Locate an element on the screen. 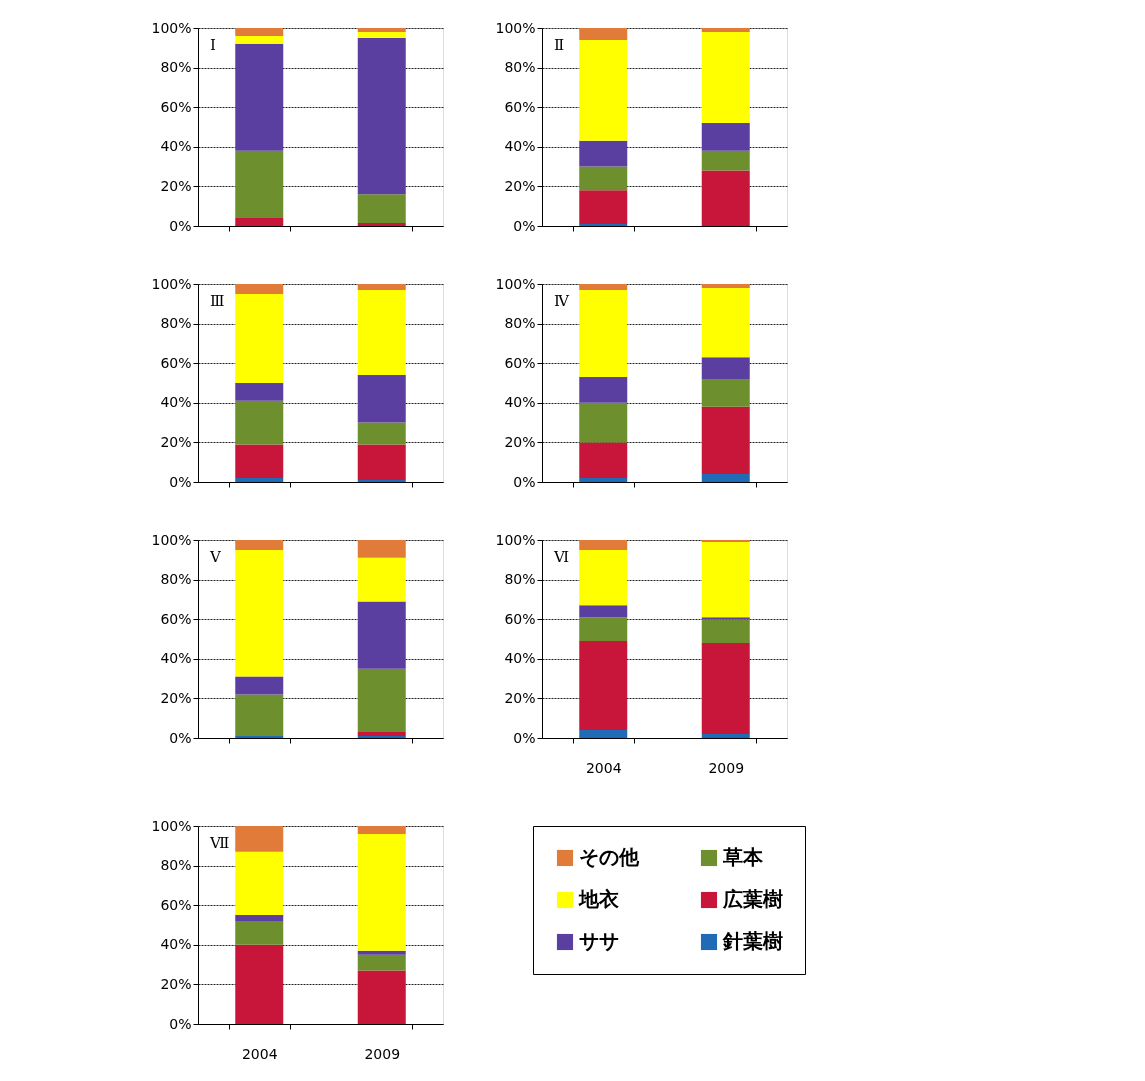 This screenshot has height=1081, width=1145. annotation: Ⅰ is located at coordinates (213, 45).